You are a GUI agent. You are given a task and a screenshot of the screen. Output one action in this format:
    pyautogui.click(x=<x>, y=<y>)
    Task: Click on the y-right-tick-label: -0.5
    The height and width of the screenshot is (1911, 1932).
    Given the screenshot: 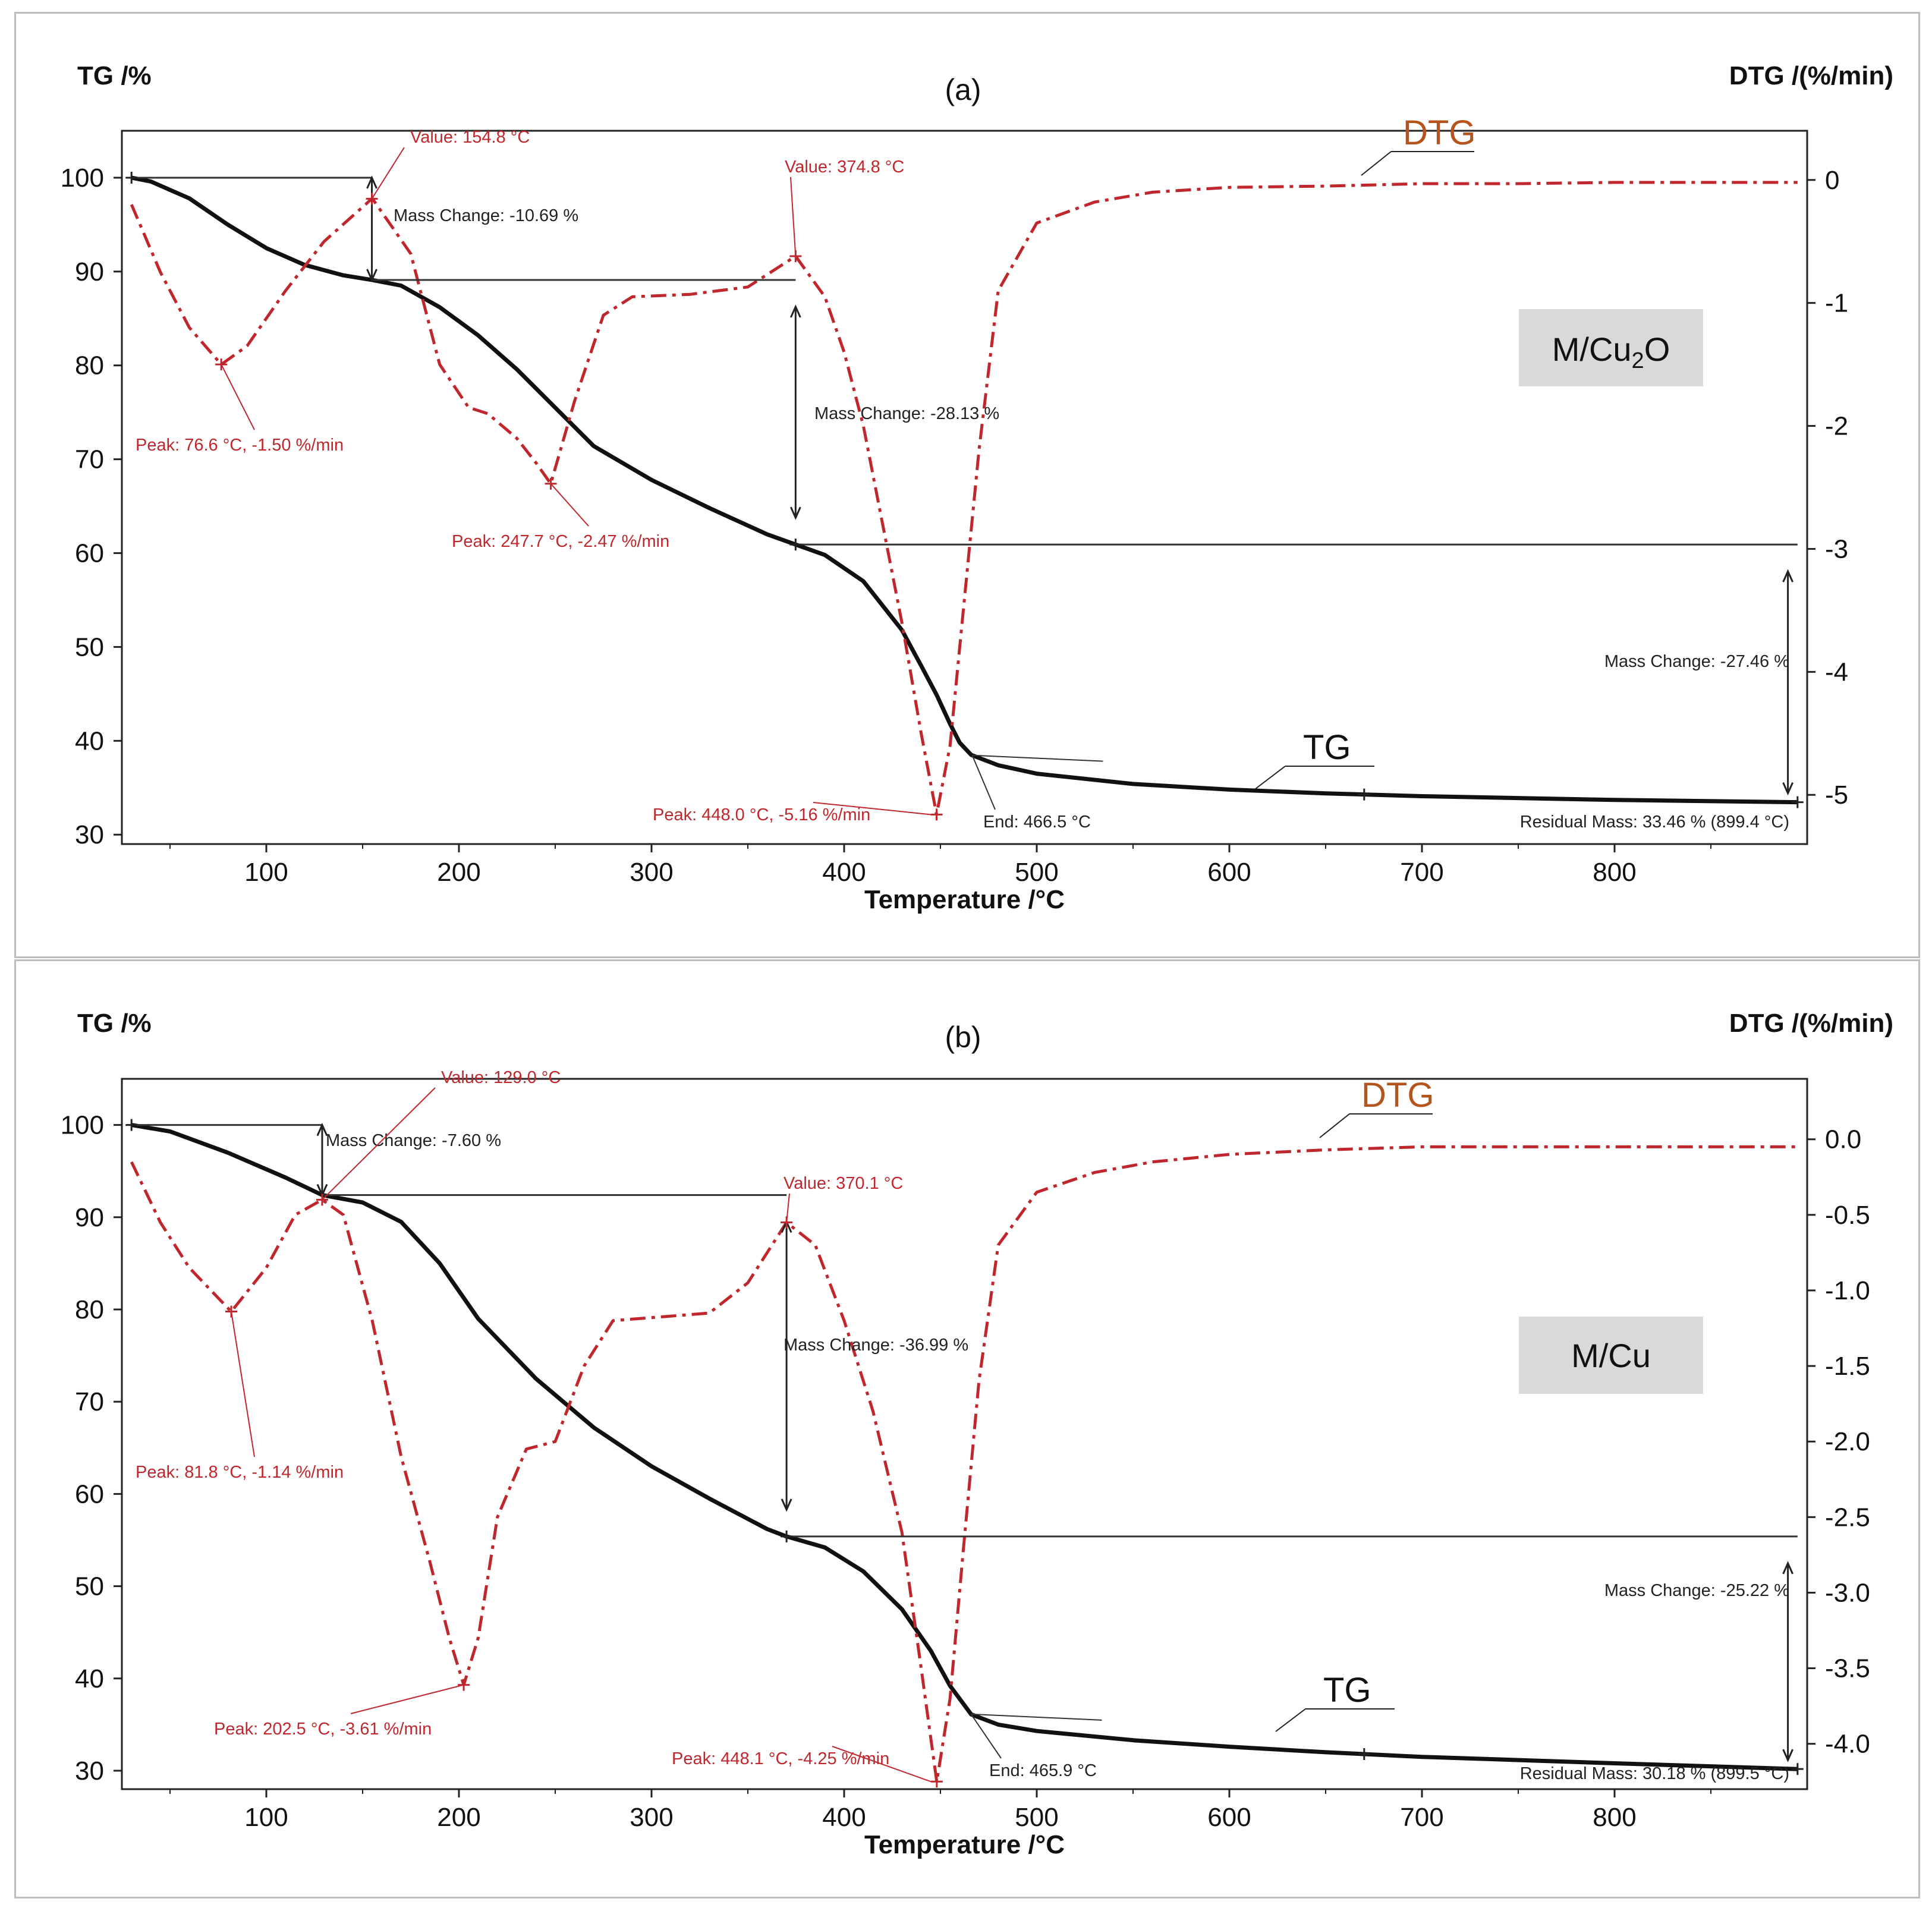 What is the action you would take?
    pyautogui.click(x=1848, y=1215)
    